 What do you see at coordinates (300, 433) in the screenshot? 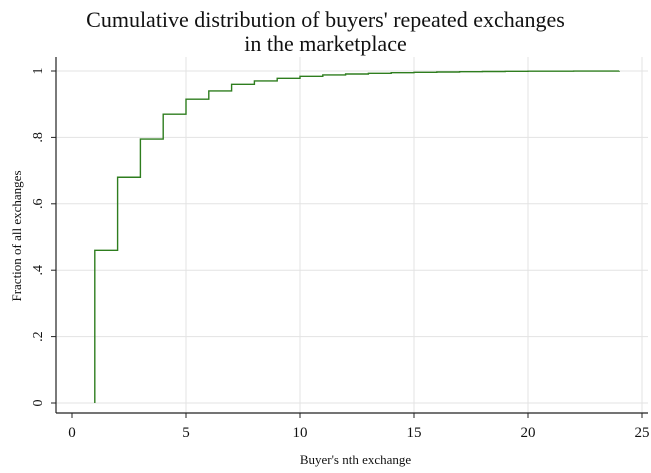
I see `x-tick-label-2: 10` at bounding box center [300, 433].